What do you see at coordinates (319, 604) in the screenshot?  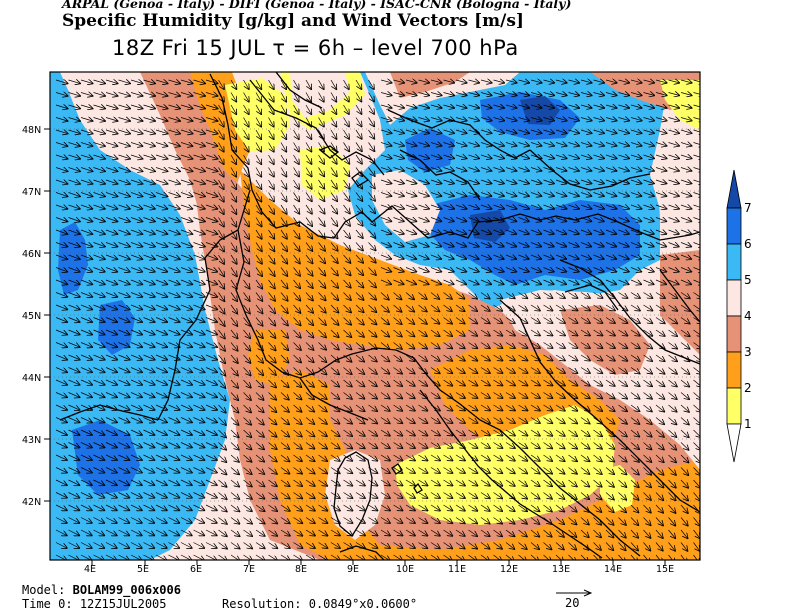 I see `resolution-line: Resolution: 0.0849°x0.0600°` at bounding box center [319, 604].